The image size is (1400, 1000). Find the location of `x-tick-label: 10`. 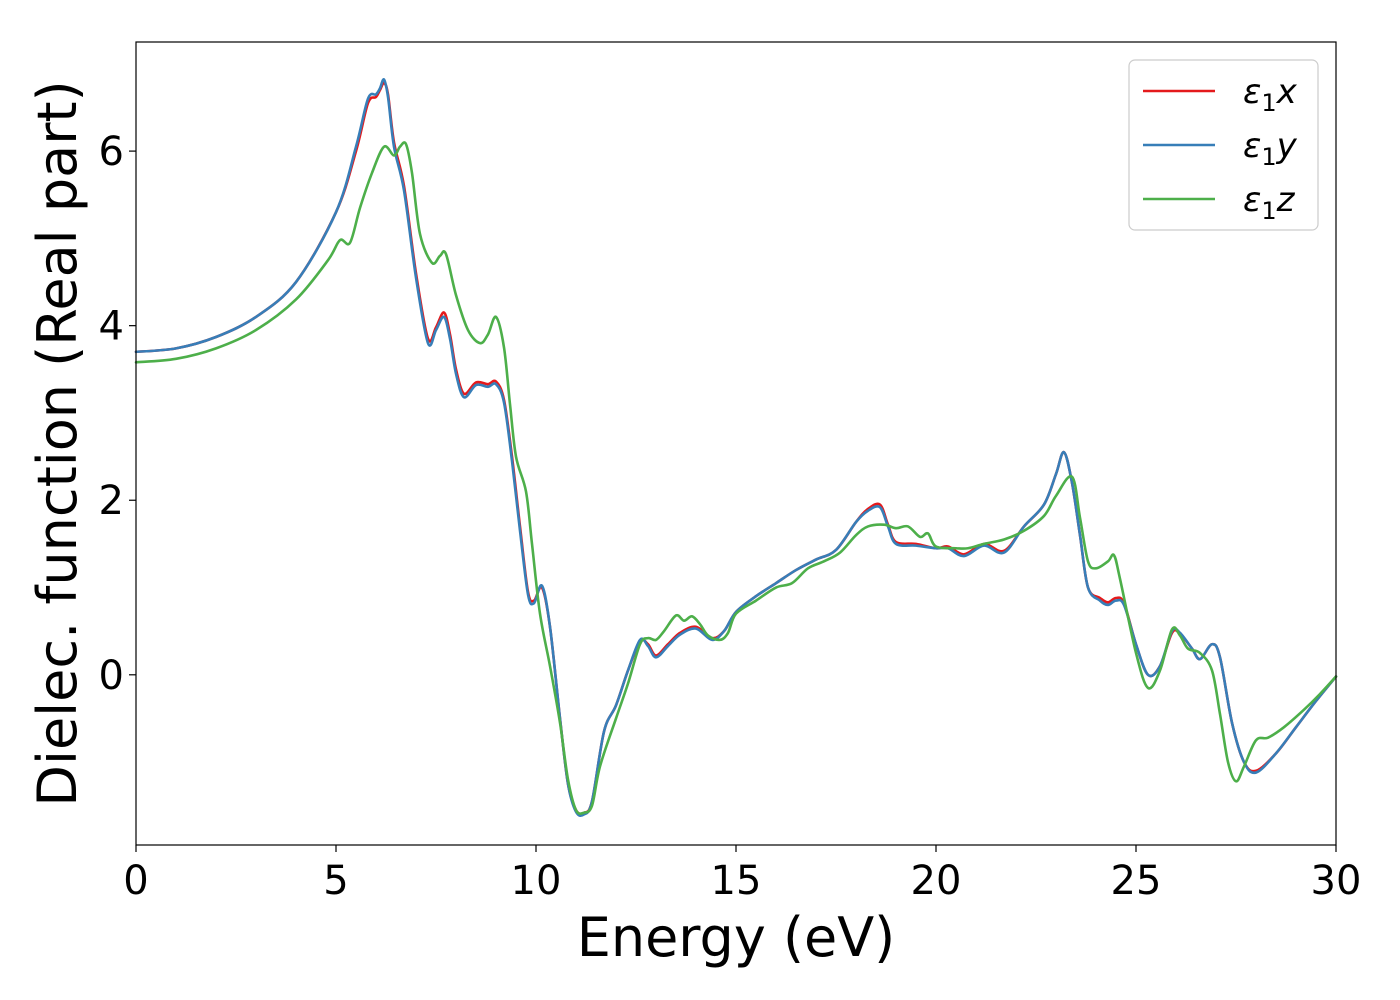

x-tick-label: 10 is located at coordinates (536, 881).